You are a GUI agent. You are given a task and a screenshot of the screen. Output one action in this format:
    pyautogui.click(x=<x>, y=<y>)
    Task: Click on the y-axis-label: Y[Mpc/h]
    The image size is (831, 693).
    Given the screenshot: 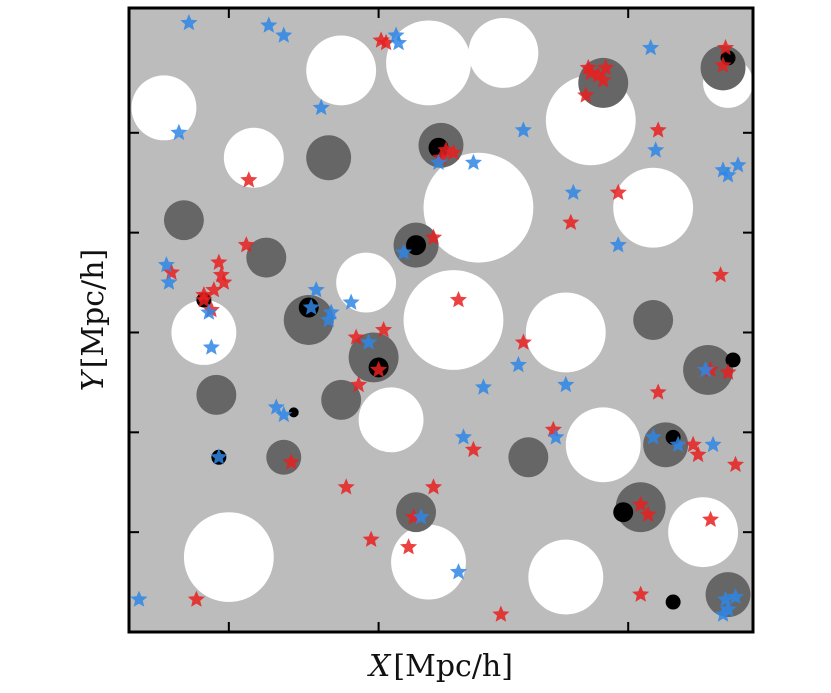 What is the action you would take?
    pyautogui.click(x=93, y=320)
    